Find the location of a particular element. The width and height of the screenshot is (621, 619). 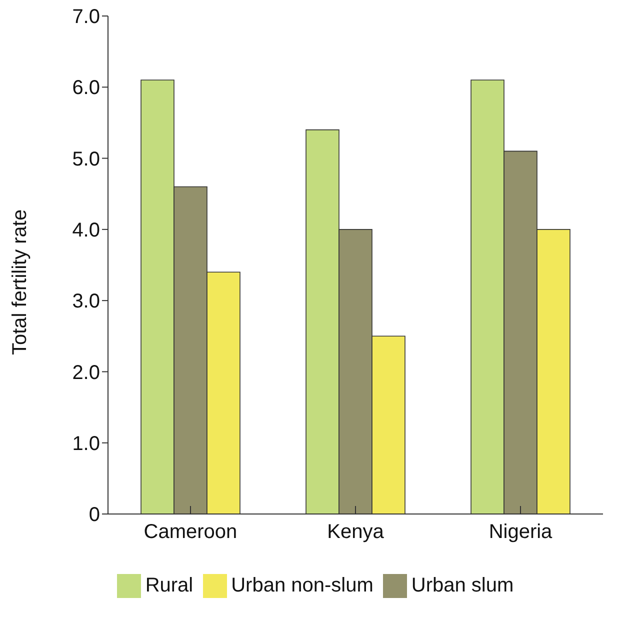

y-tick-label: 3.0 is located at coordinates (86, 301).